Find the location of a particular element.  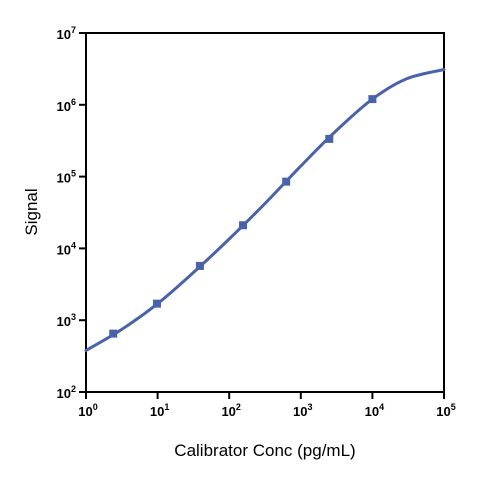

x-tick-label: 10¹ is located at coordinates (159, 410).